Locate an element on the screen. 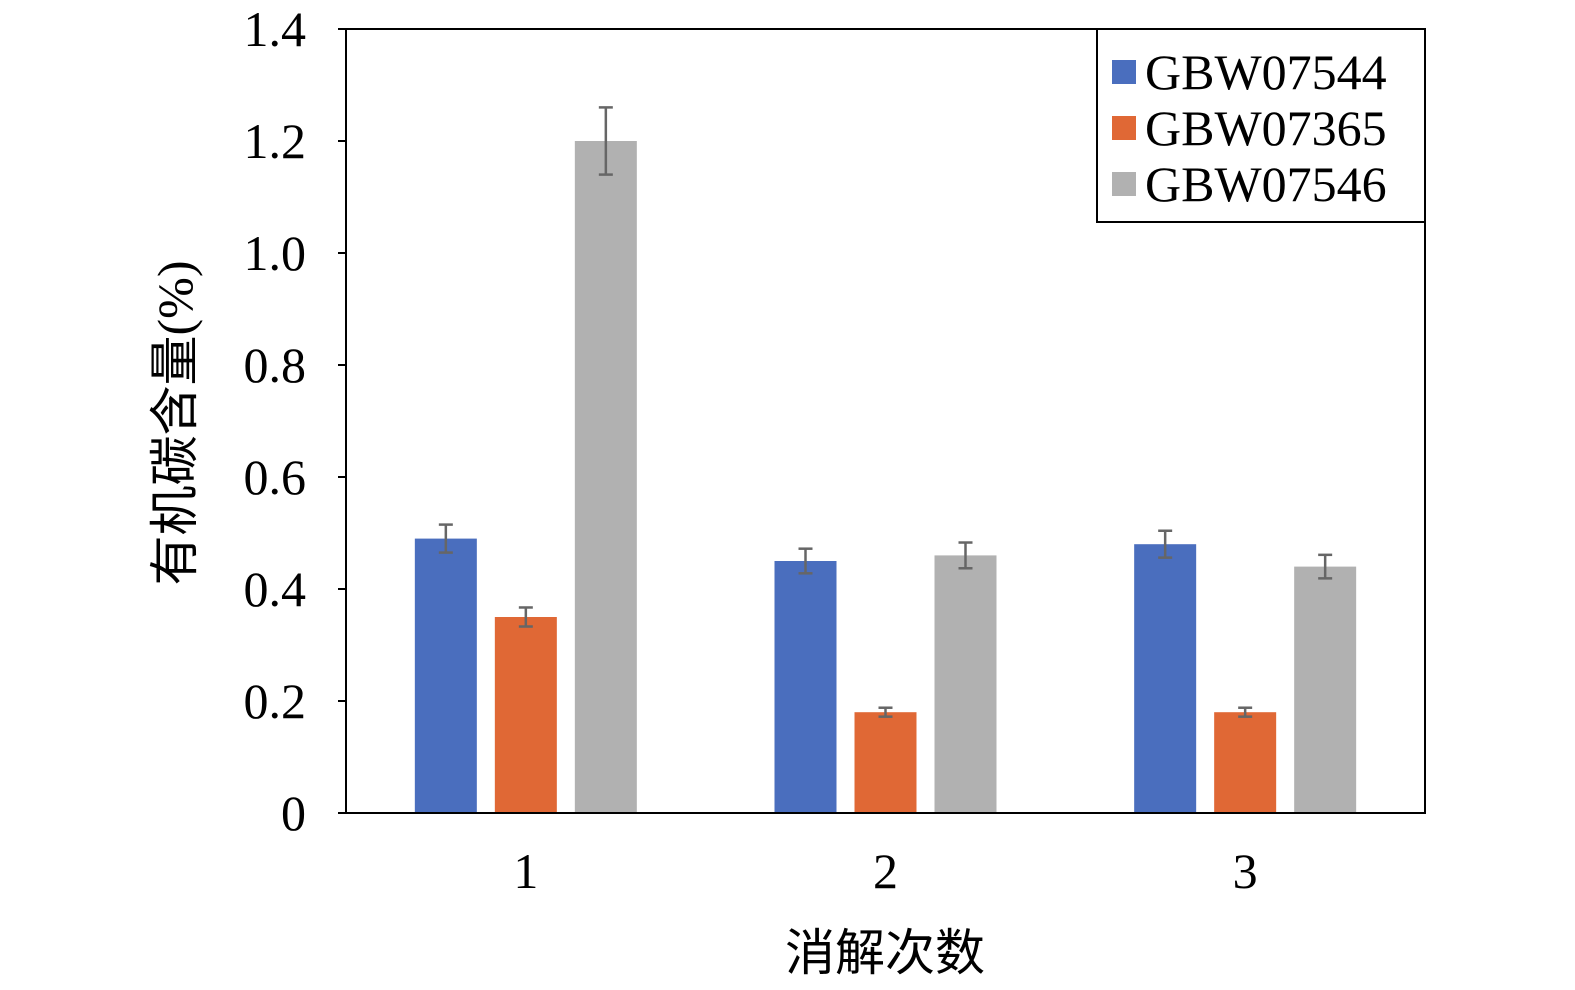 This screenshot has width=1575, height=990. y-tick-label: 1.4 is located at coordinates (275, 29).